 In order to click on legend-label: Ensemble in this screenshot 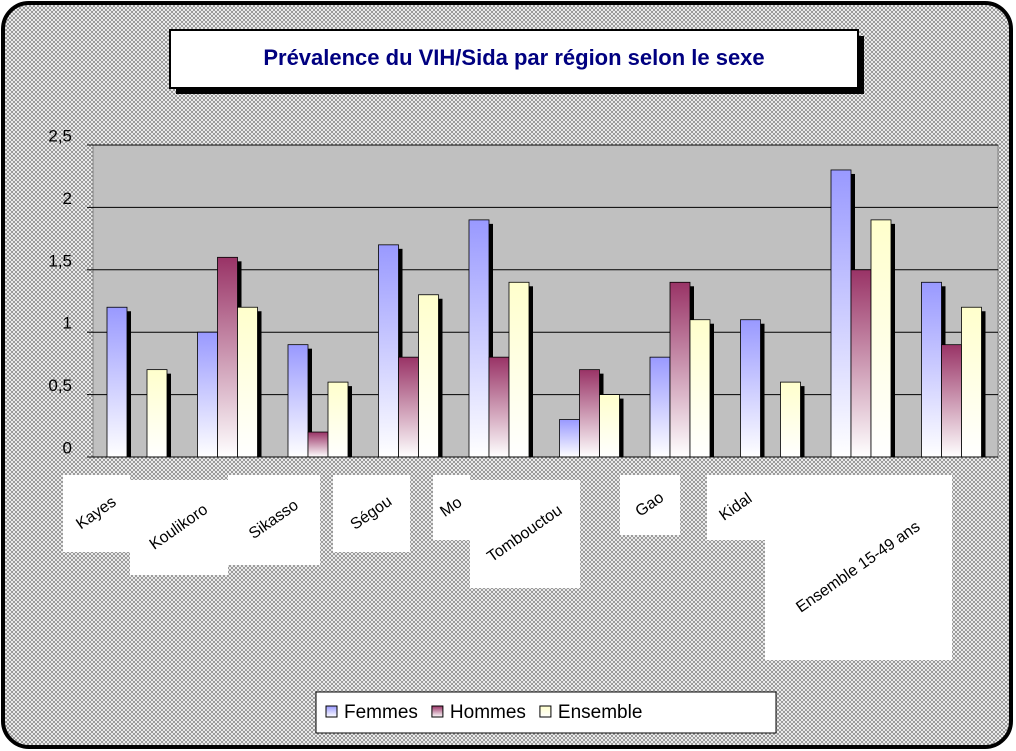, I will do `click(600, 712)`.